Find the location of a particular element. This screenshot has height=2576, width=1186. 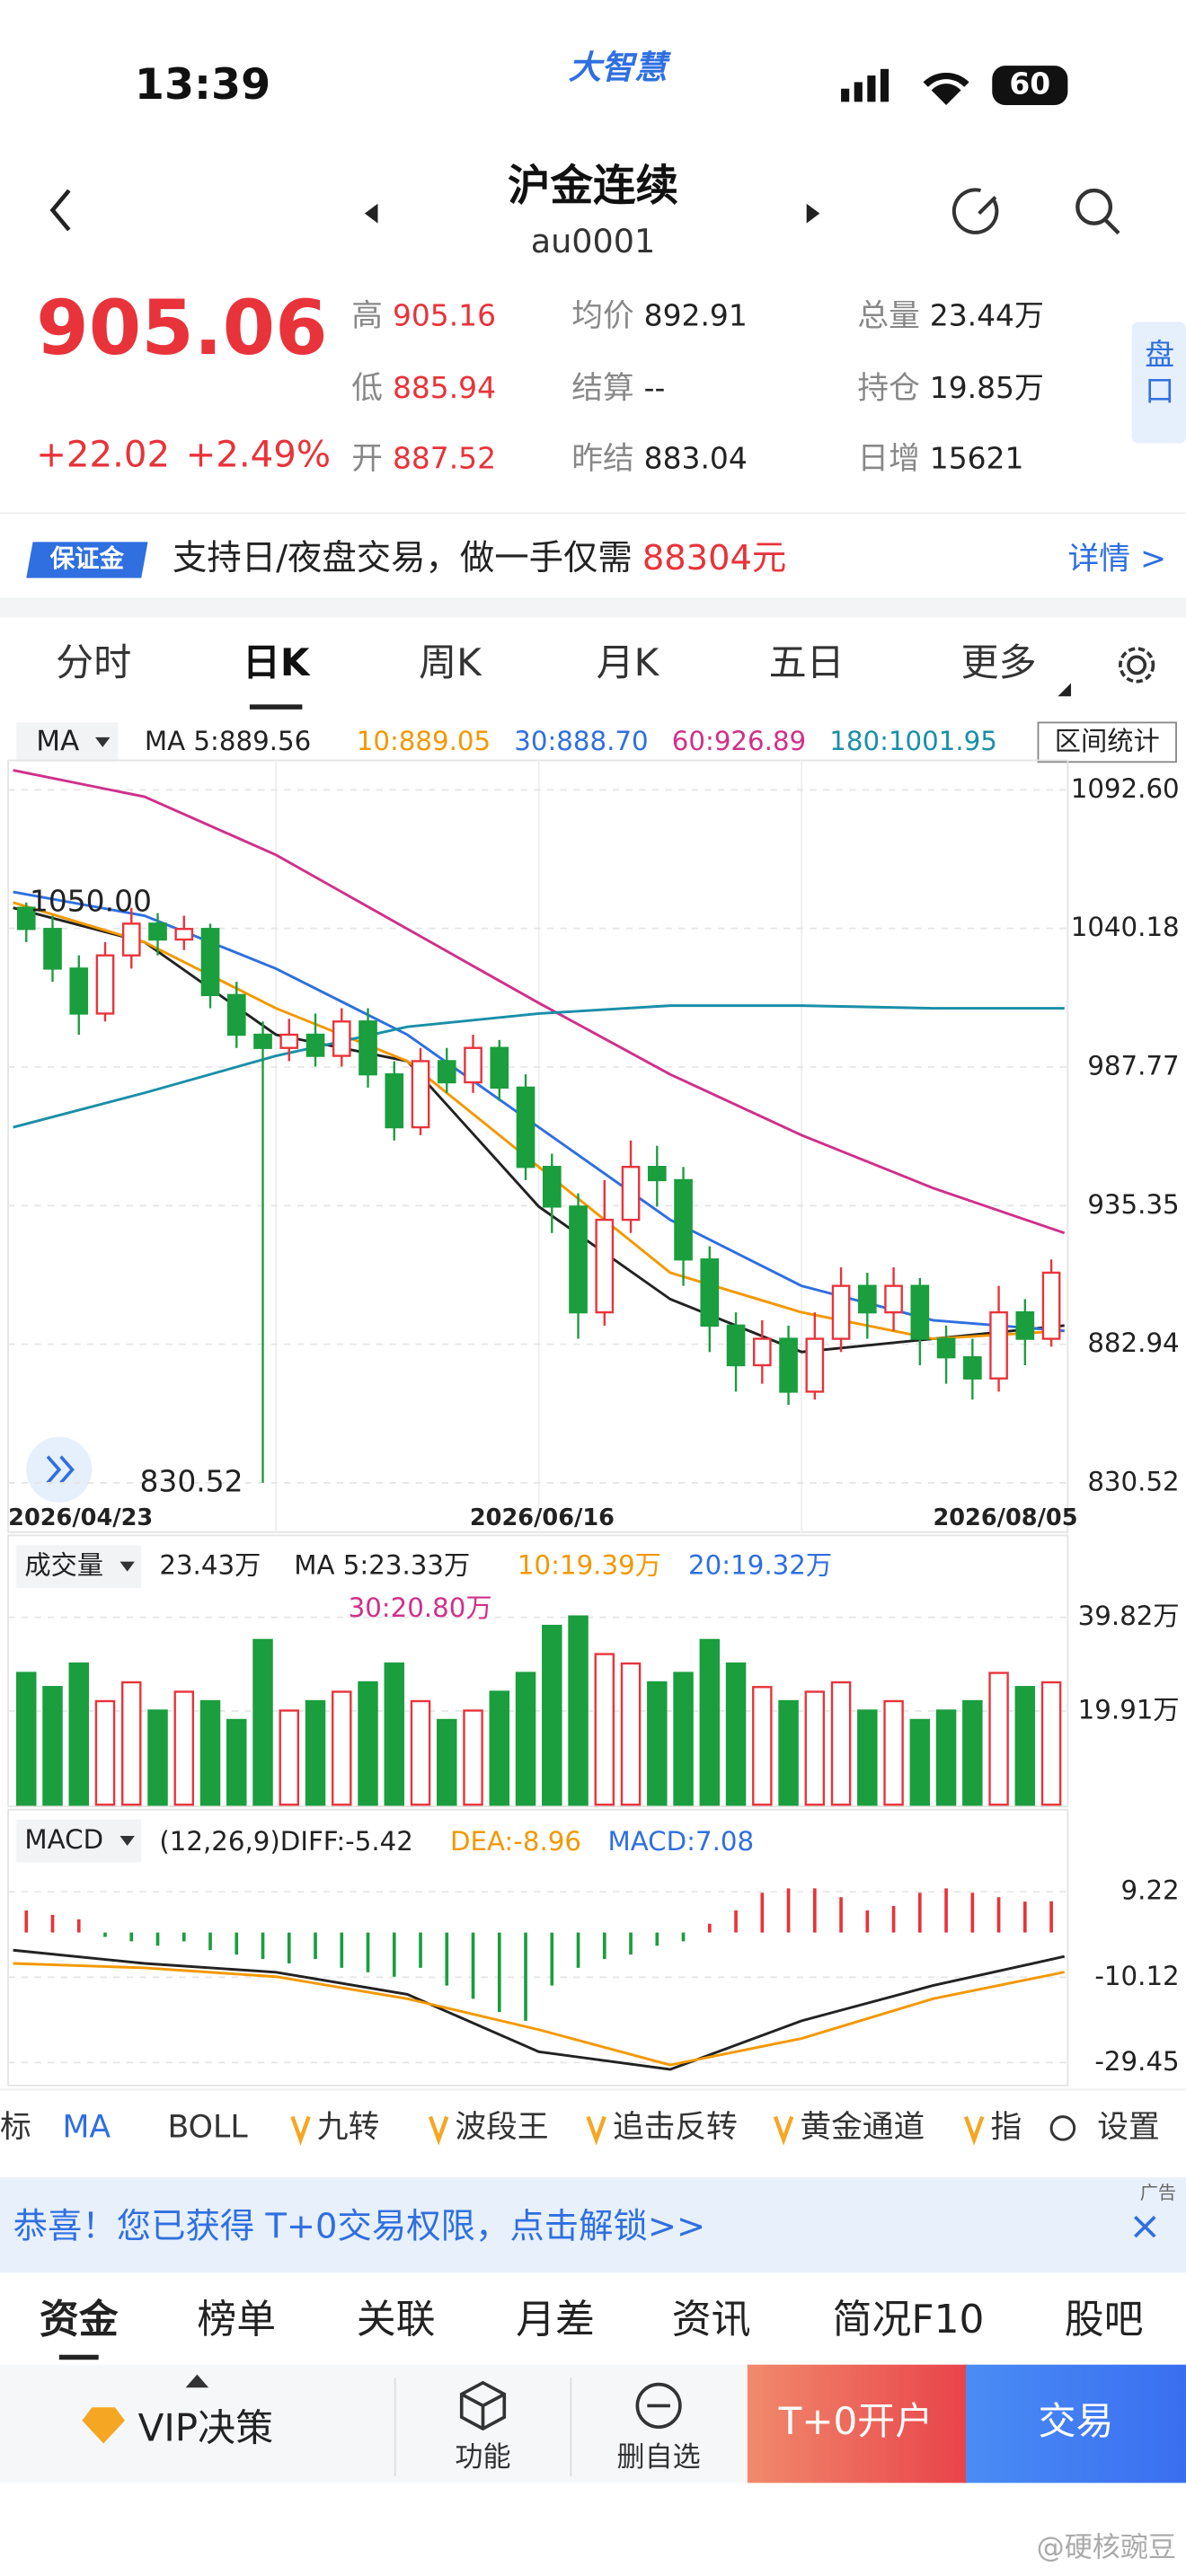

trade-button is located at coordinates (1076, 2423).